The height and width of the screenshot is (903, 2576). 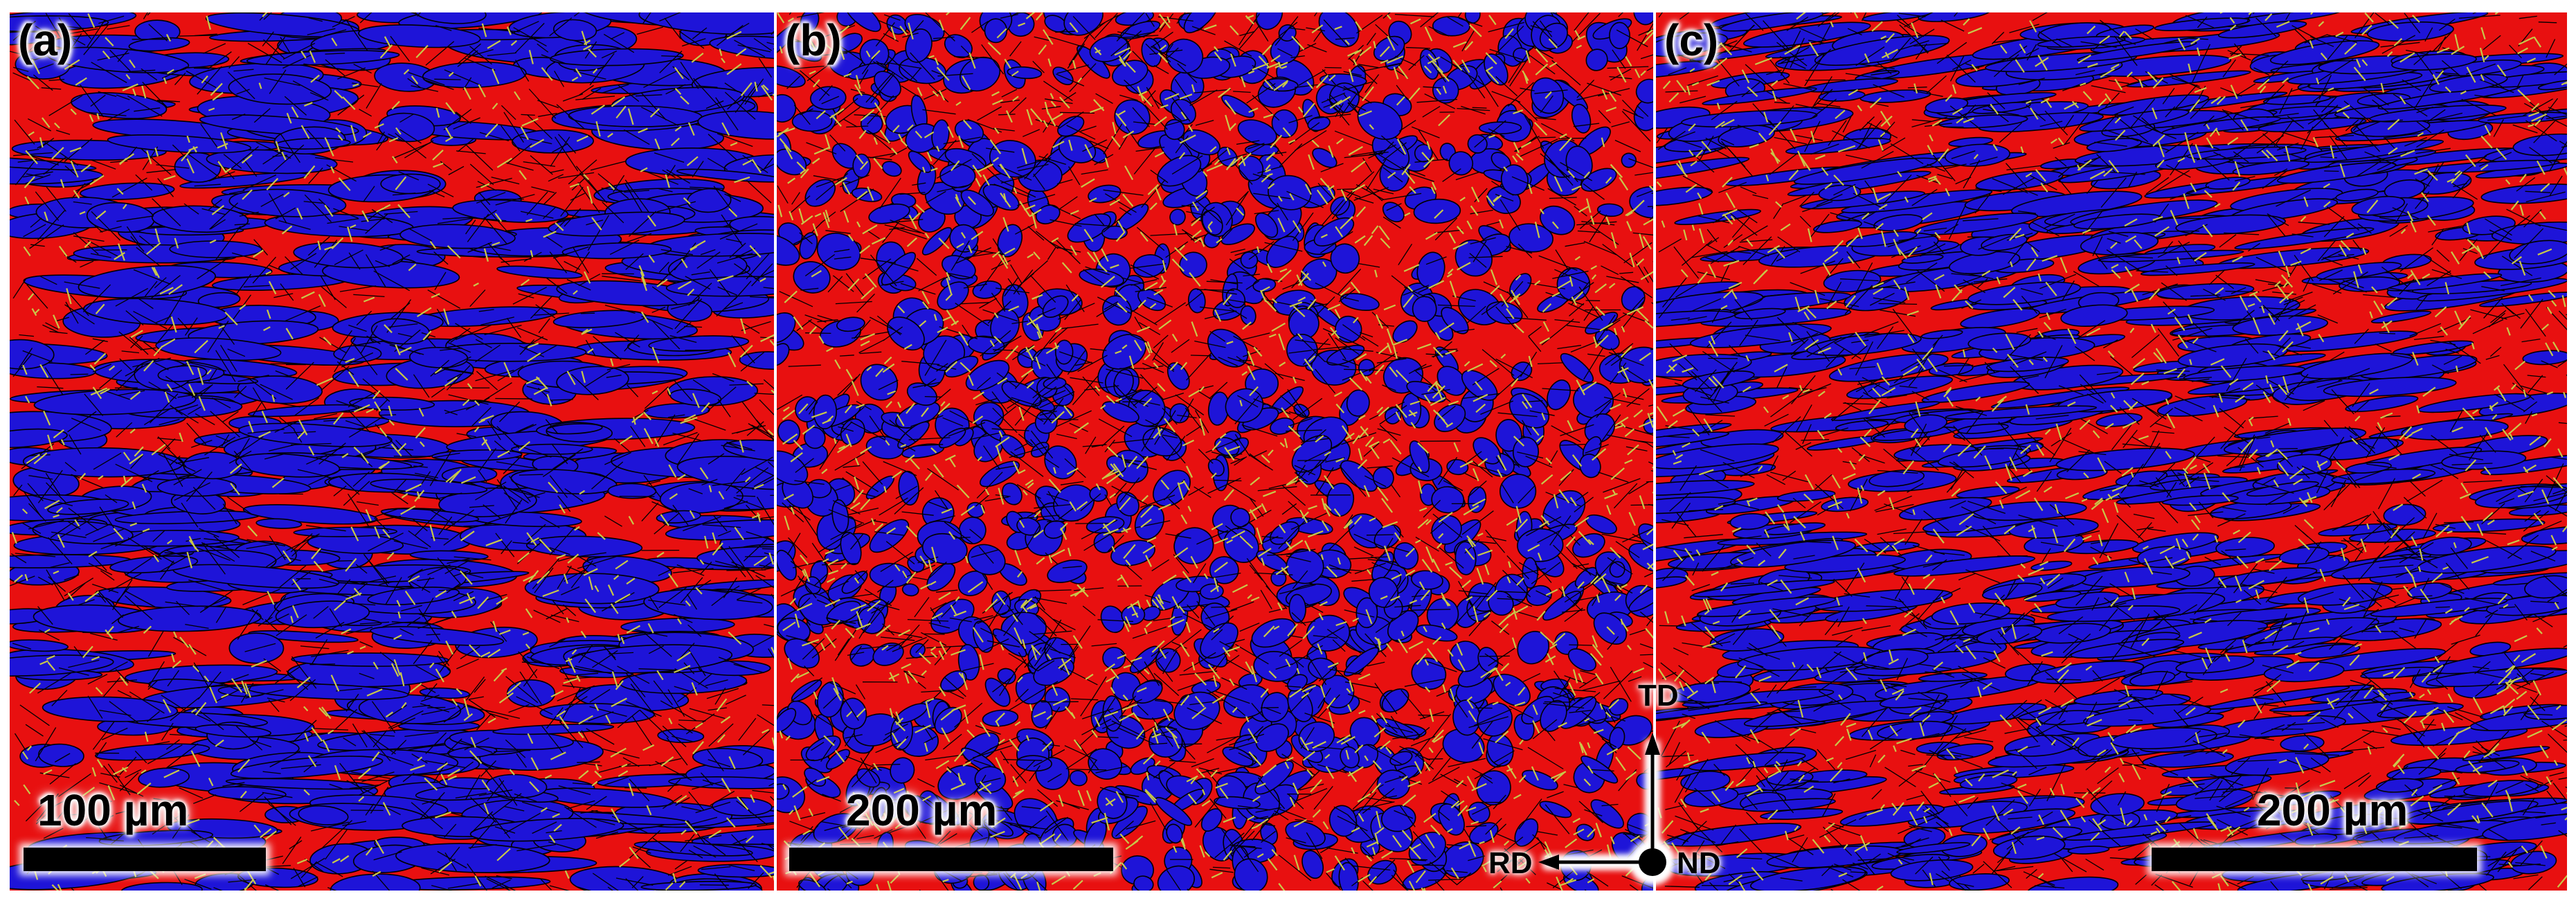 What do you see at coordinates (1699, 863) in the screenshot?
I see `axis-label-nd: ND` at bounding box center [1699, 863].